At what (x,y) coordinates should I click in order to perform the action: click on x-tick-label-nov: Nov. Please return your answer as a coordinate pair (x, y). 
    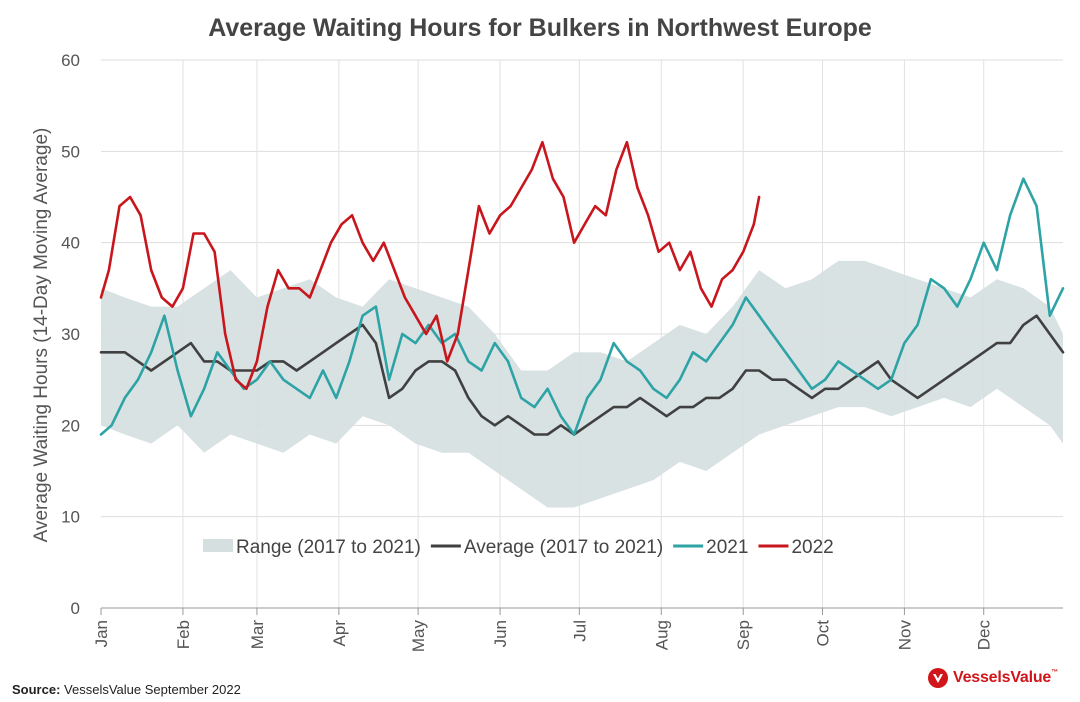
    Looking at the image, I should click on (904, 635).